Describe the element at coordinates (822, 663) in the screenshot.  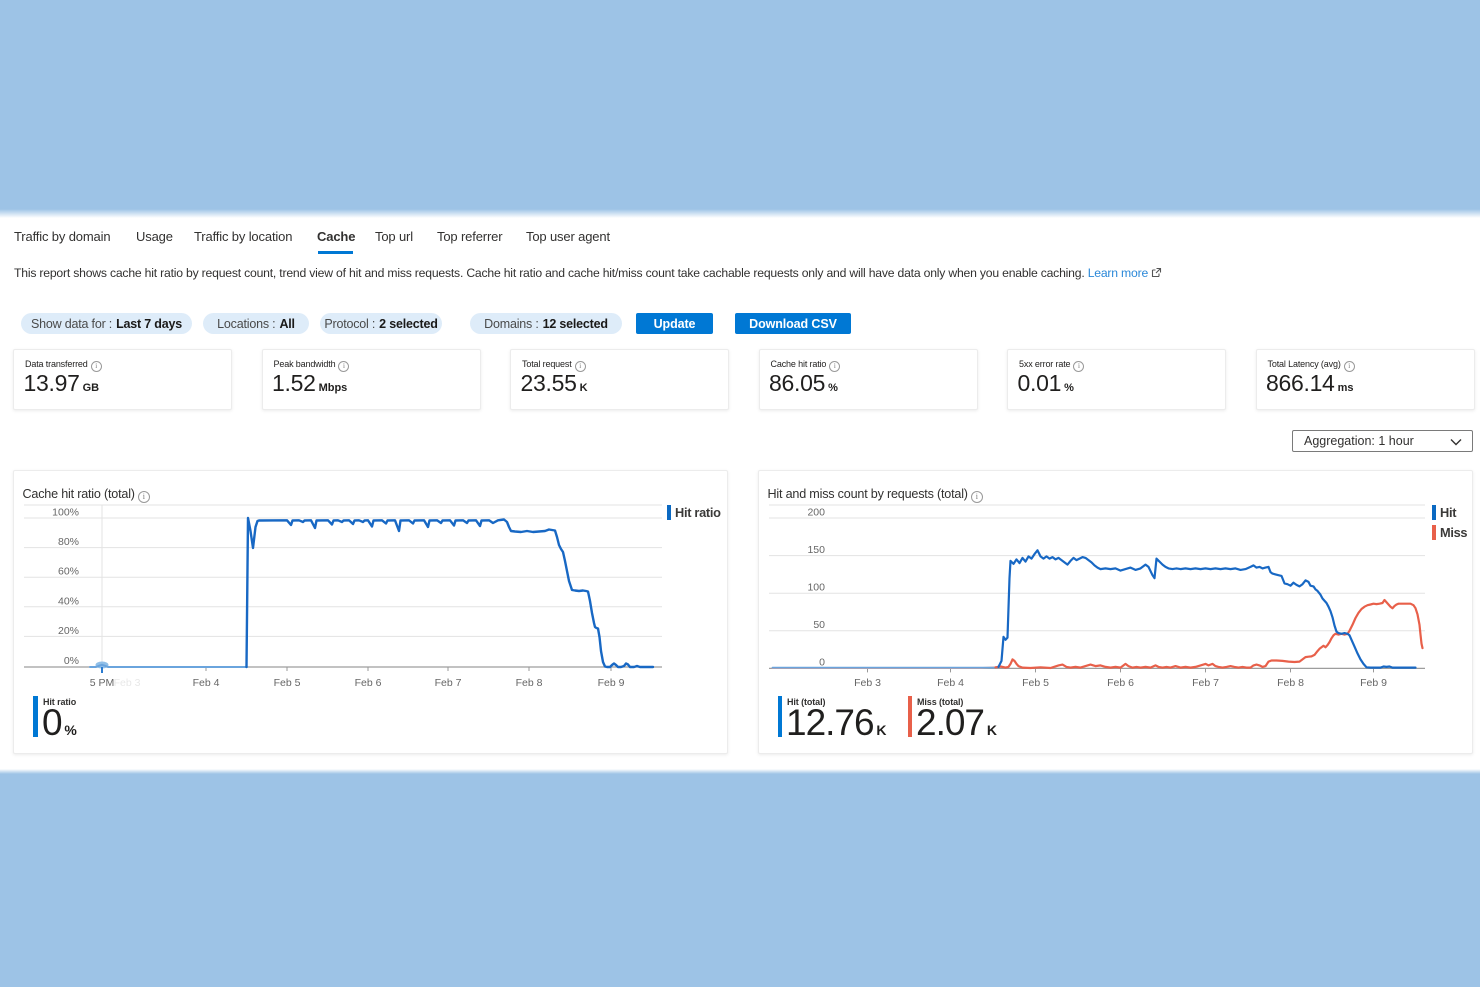
I see `svg-text: 0` at that location.